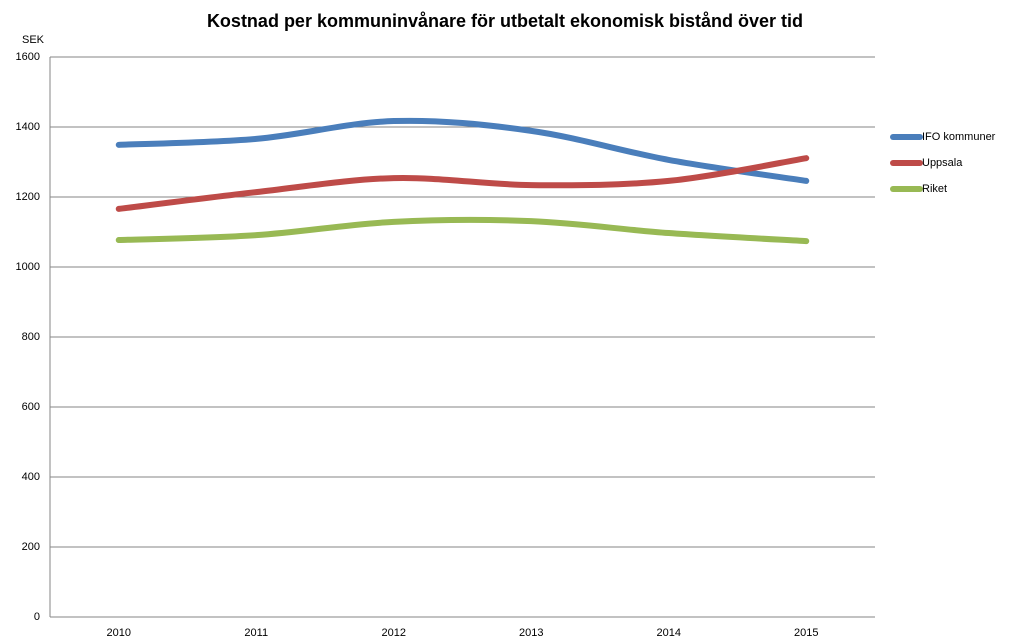 This screenshot has height=640, width=1015. What do you see at coordinates (28, 267) in the screenshot?
I see `y-tick-label: 1000` at bounding box center [28, 267].